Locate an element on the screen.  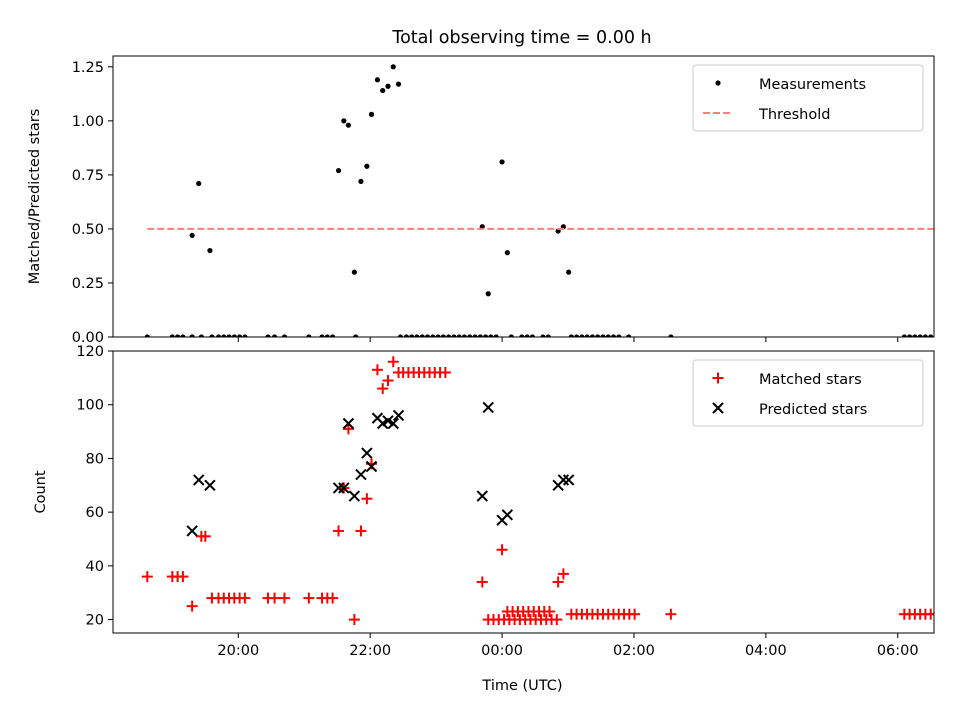
y-tick-label: 0.00 is located at coordinates (88, 338).